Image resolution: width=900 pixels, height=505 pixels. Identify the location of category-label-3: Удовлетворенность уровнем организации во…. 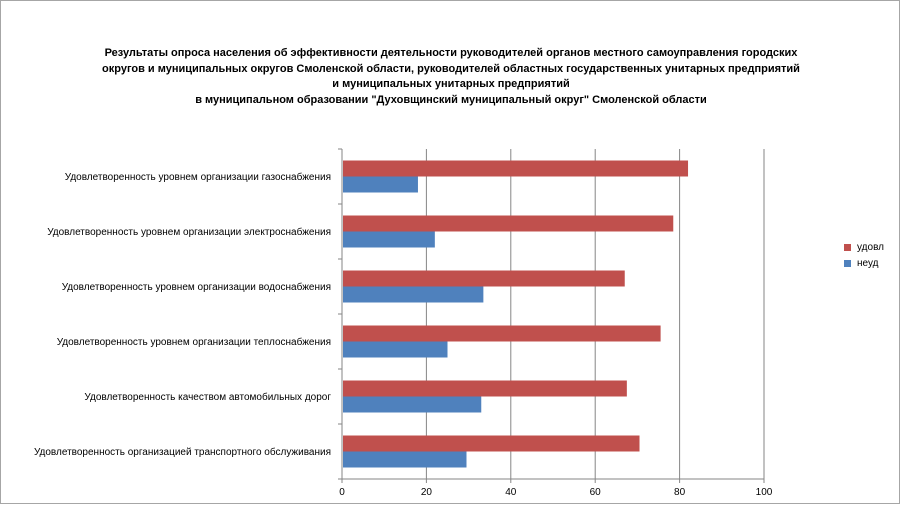
(196, 287).